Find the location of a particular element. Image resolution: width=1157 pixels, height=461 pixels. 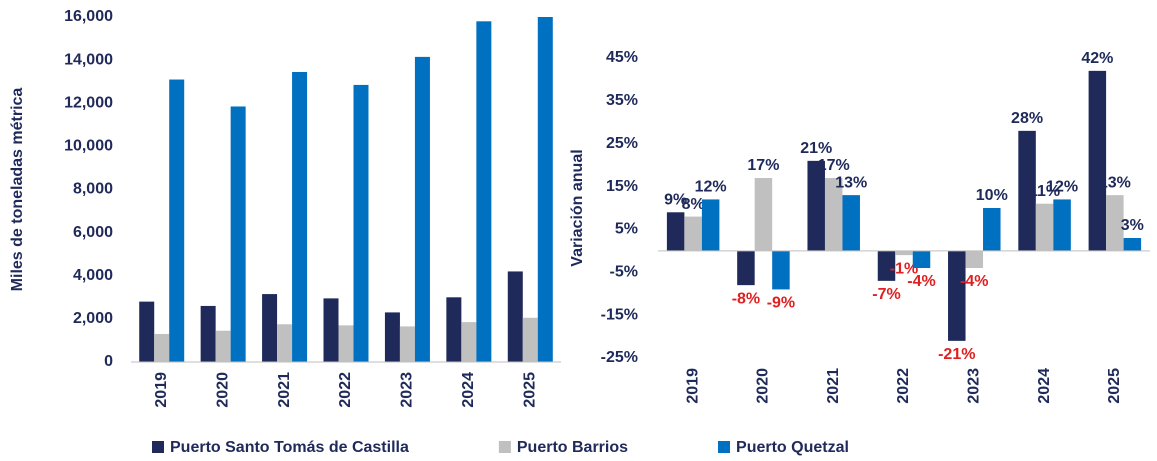

y-tick-label: 8,000 is located at coordinates (93, 189).